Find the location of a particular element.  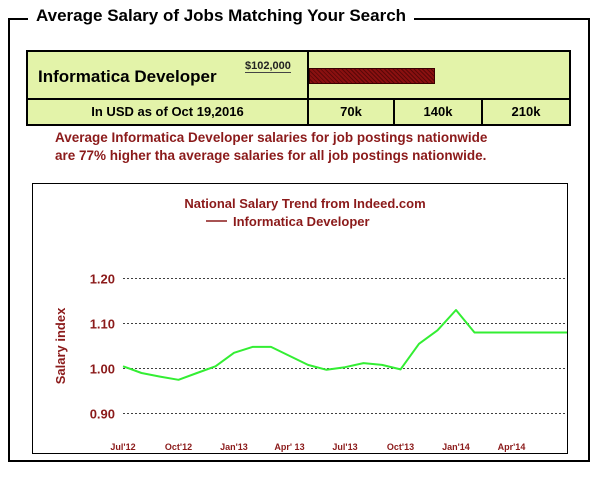

salary-bar-row: Informatica Developer $102,000 is located at coordinates (298, 76).